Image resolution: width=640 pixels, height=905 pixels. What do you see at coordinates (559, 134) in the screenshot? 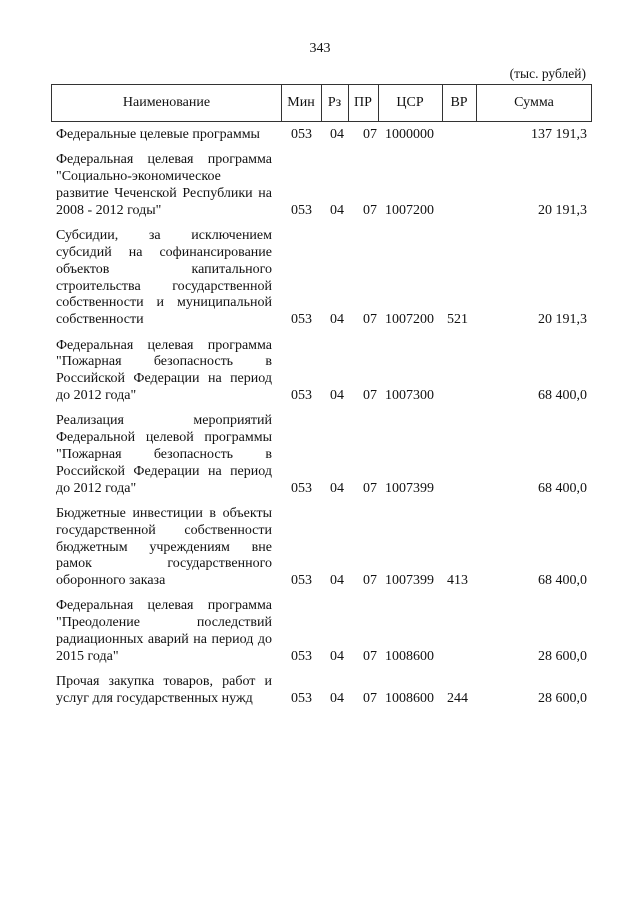
I see `cell-sum: 137 191,3` at bounding box center [559, 134].